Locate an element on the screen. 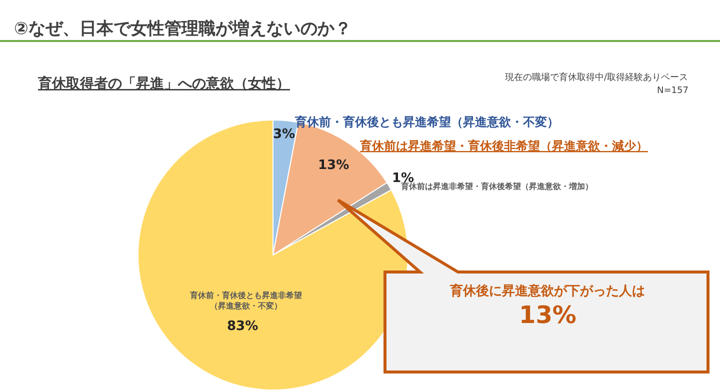  chart-title: ②なぜ、日本で女性管理職が増えないのか？ is located at coordinates (183, 28).